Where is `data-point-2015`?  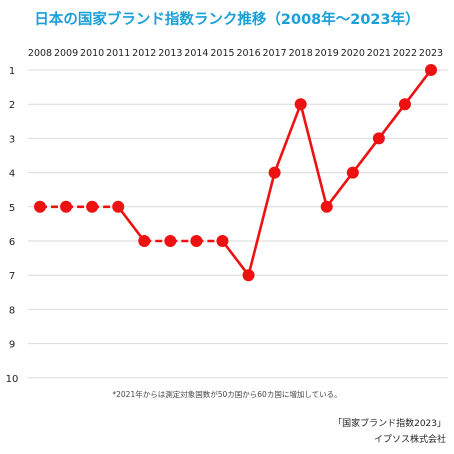 data-point-2015 is located at coordinates (222, 241).